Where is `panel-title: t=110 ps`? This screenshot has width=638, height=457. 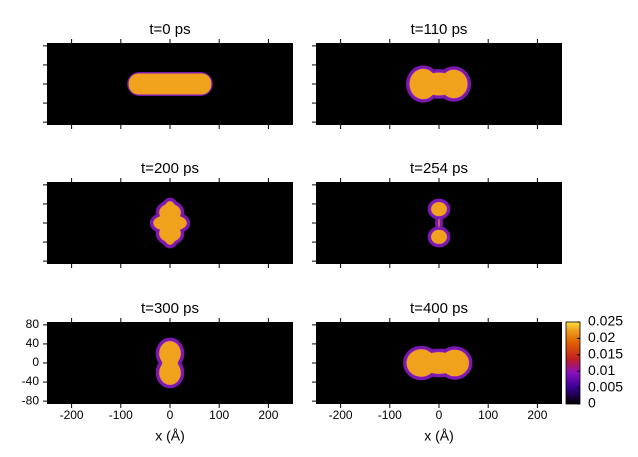
panel-title: t=110 ps is located at coordinates (439, 29).